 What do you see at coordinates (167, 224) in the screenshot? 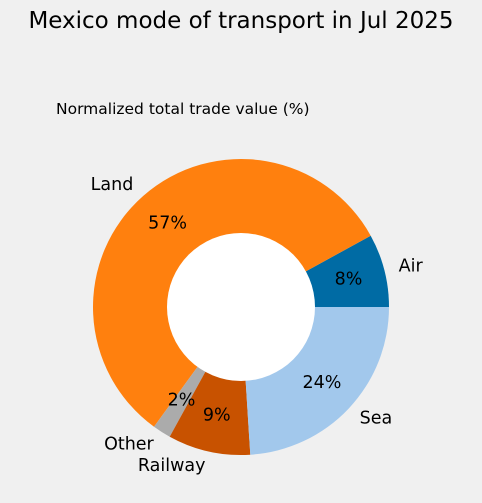
I see `slice-percent-land: 57%` at bounding box center [167, 224].